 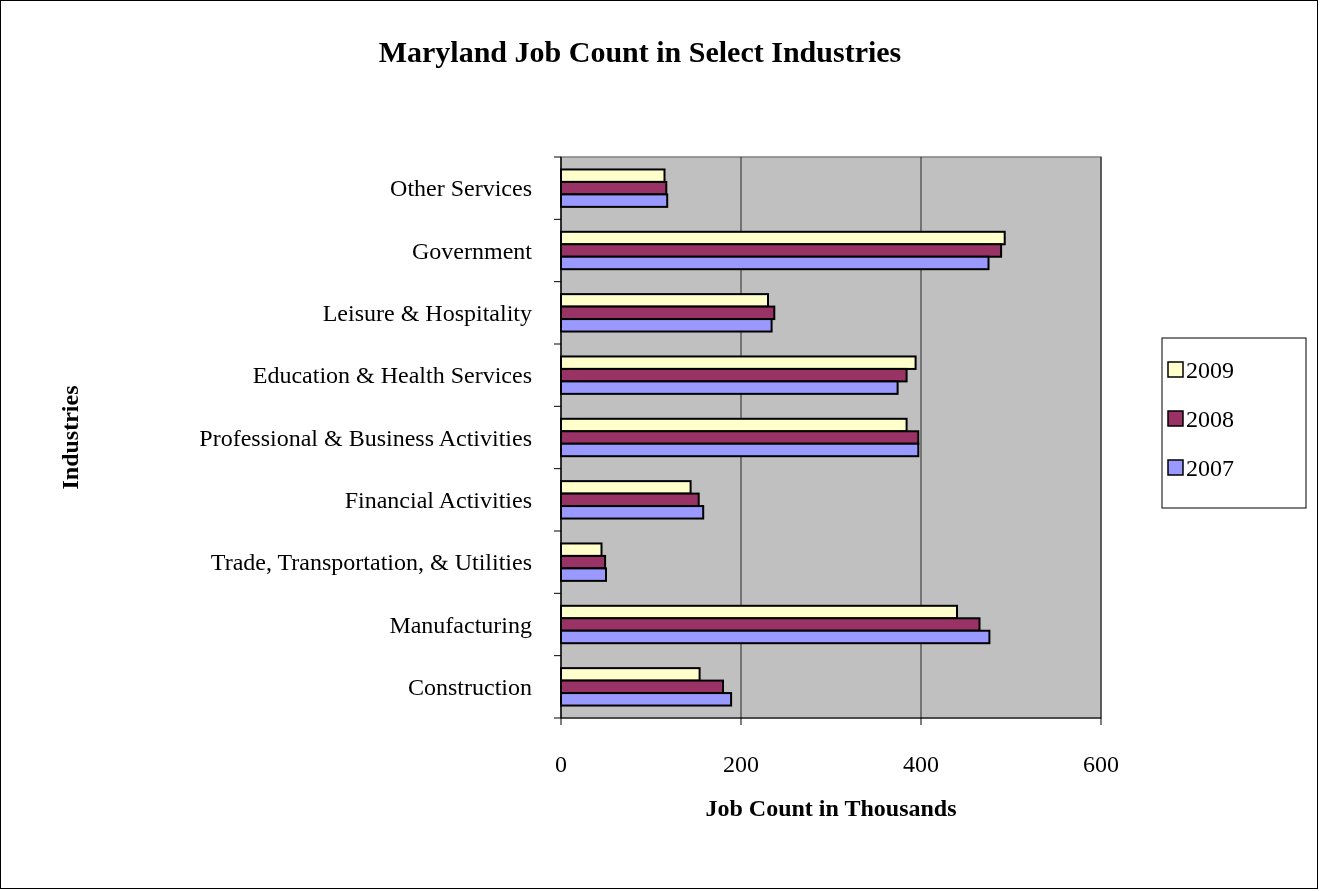 What do you see at coordinates (1210, 419) in the screenshot?
I see `legend-label: 2008` at bounding box center [1210, 419].